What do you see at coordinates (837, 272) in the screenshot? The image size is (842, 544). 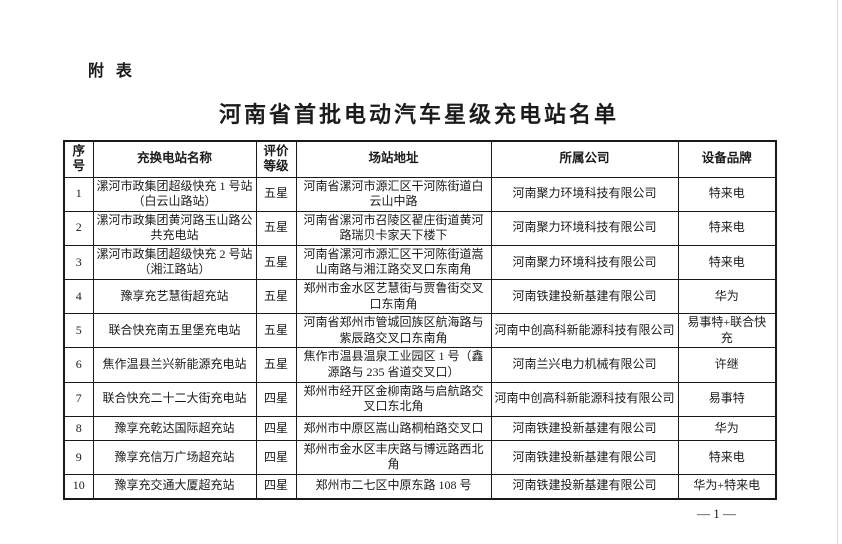 I see `page-edge-divider` at bounding box center [837, 272].